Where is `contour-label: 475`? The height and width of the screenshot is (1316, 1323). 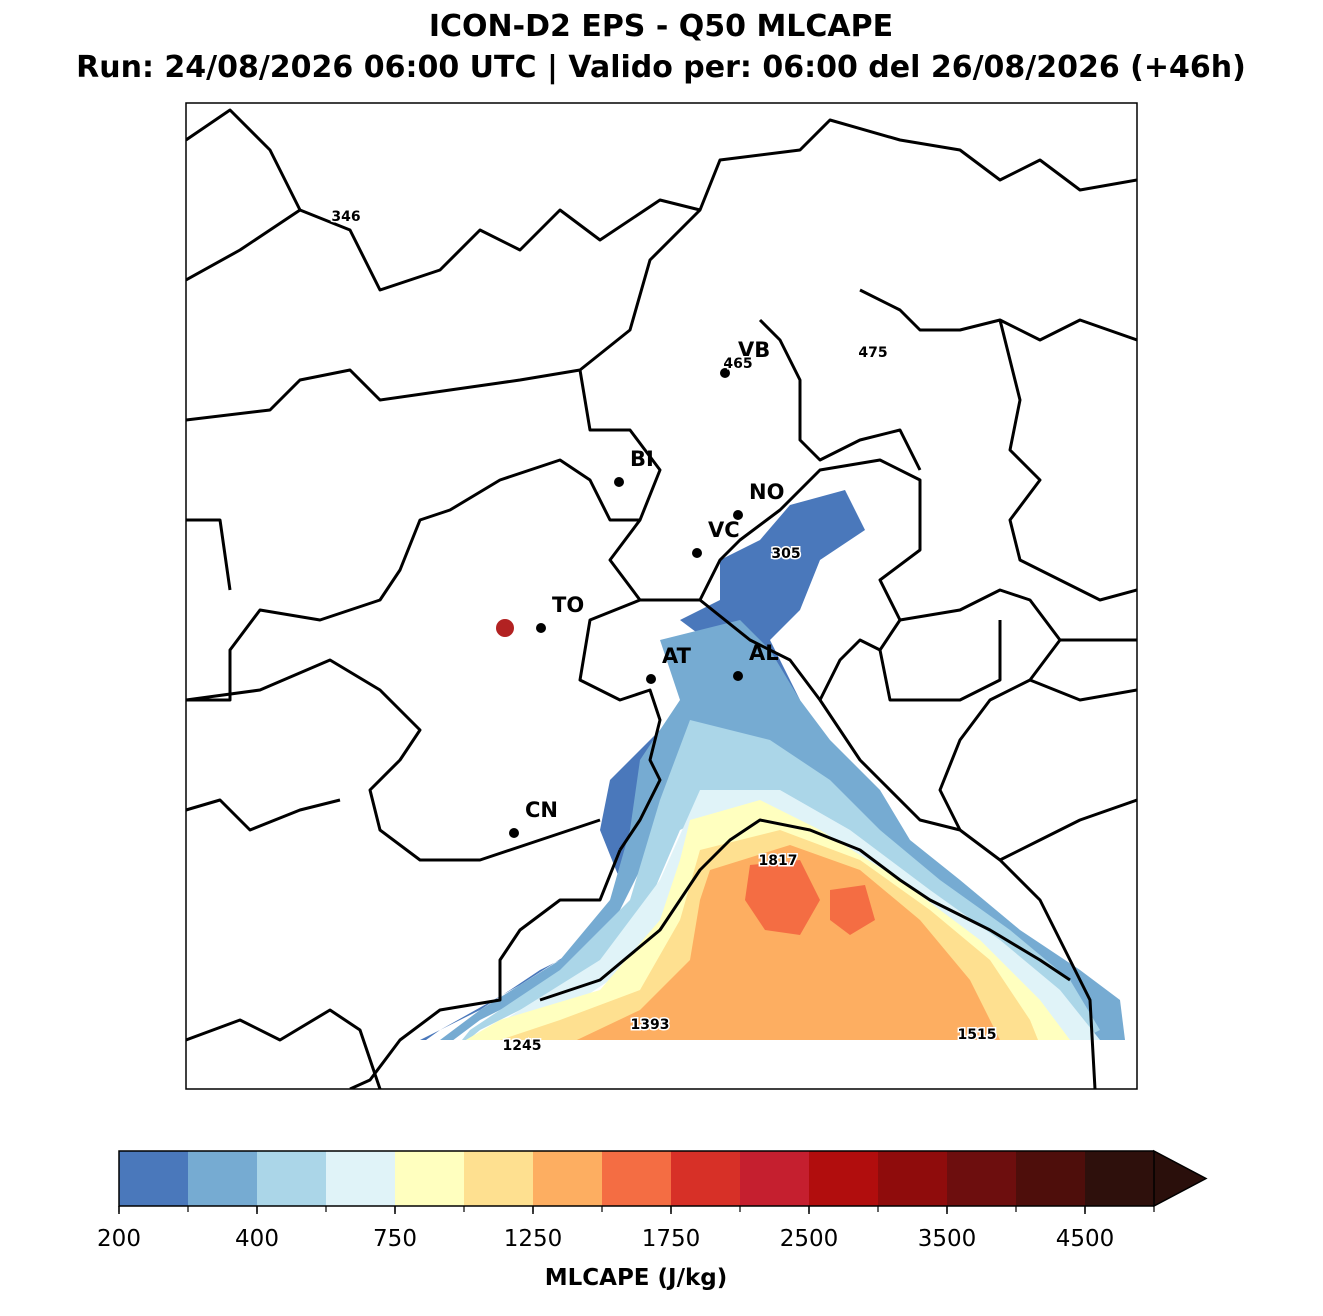 contour-label: 475 is located at coordinates (872, 353).